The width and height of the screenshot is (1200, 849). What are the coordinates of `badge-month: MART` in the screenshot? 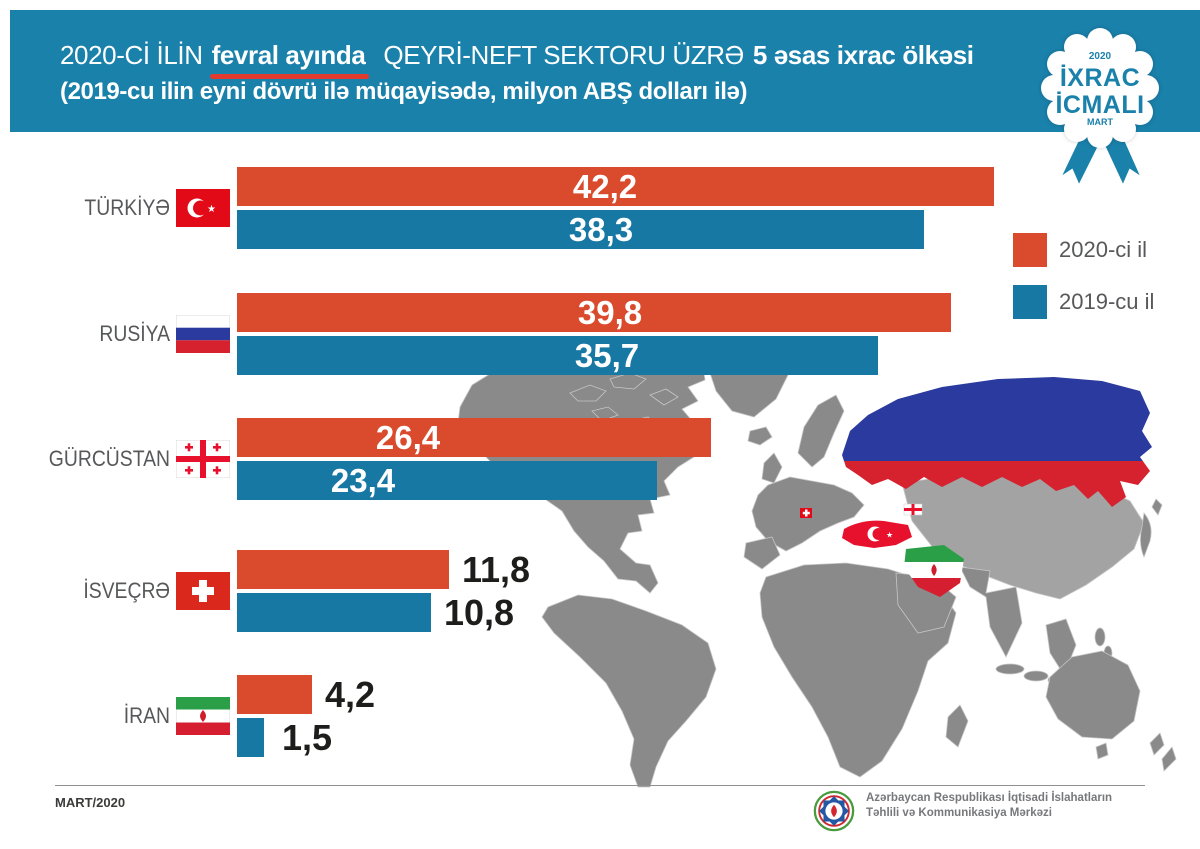 It's located at (1100, 122).